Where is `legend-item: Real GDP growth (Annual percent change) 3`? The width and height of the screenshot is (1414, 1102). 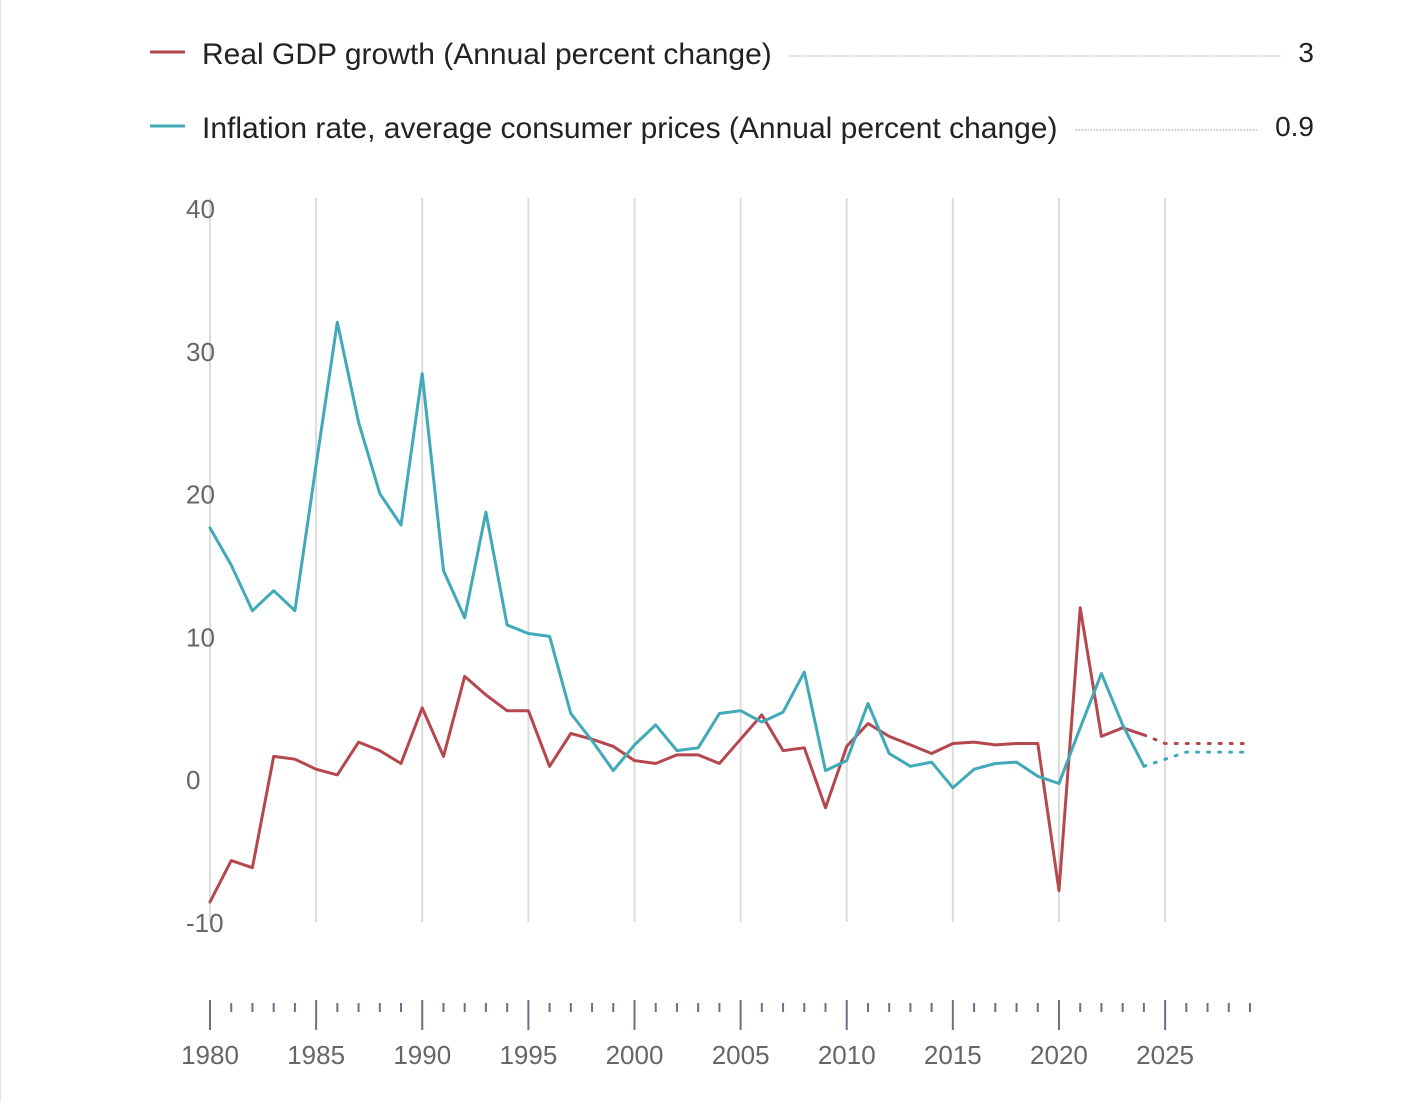 legend-item: Real GDP growth (Annual percent change) 3 is located at coordinates (732, 54).